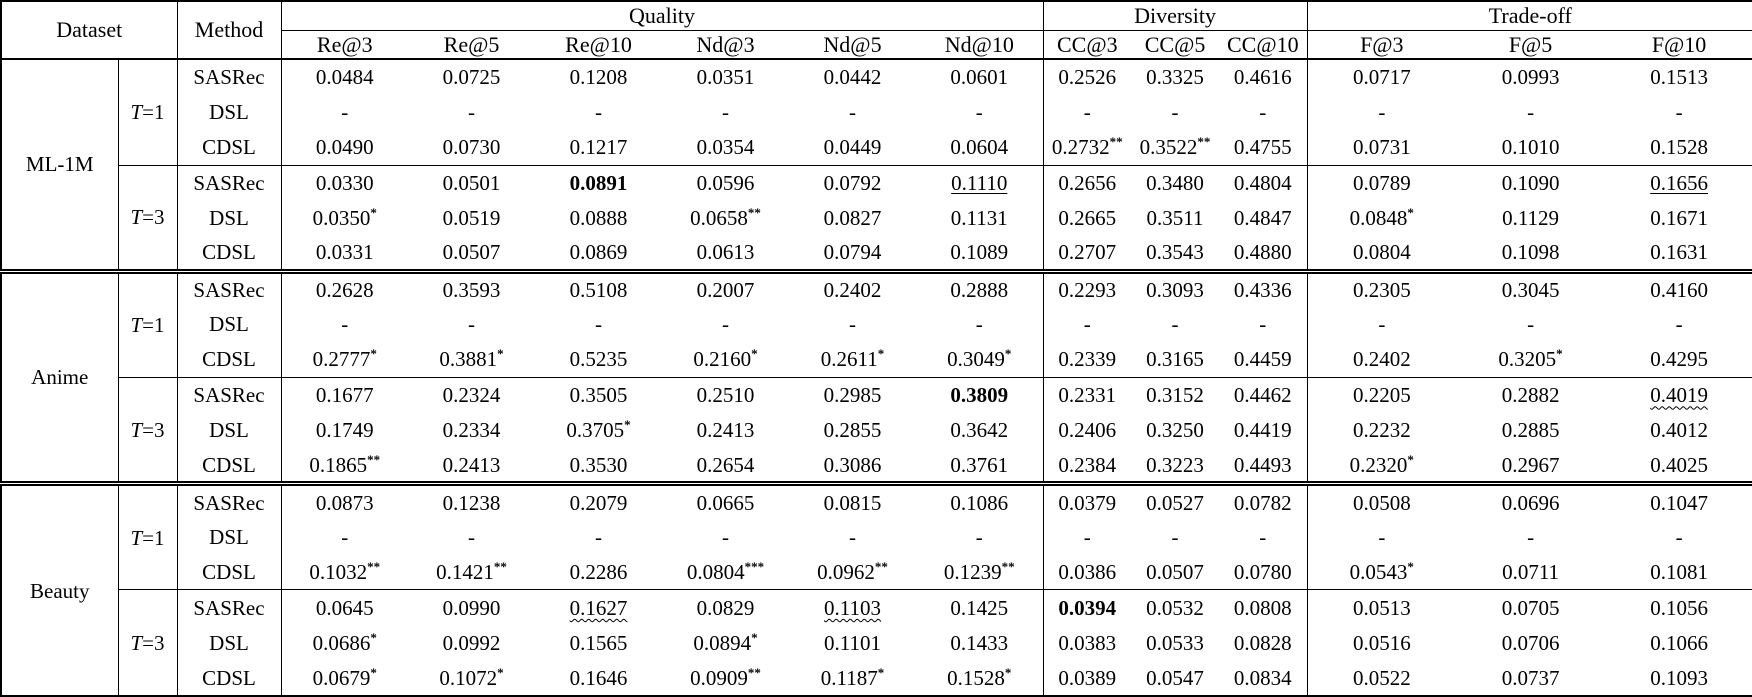 The width and height of the screenshot is (1752, 697). What do you see at coordinates (1263, 466) in the screenshot?
I see `value-cell: 0.4493` at bounding box center [1263, 466].